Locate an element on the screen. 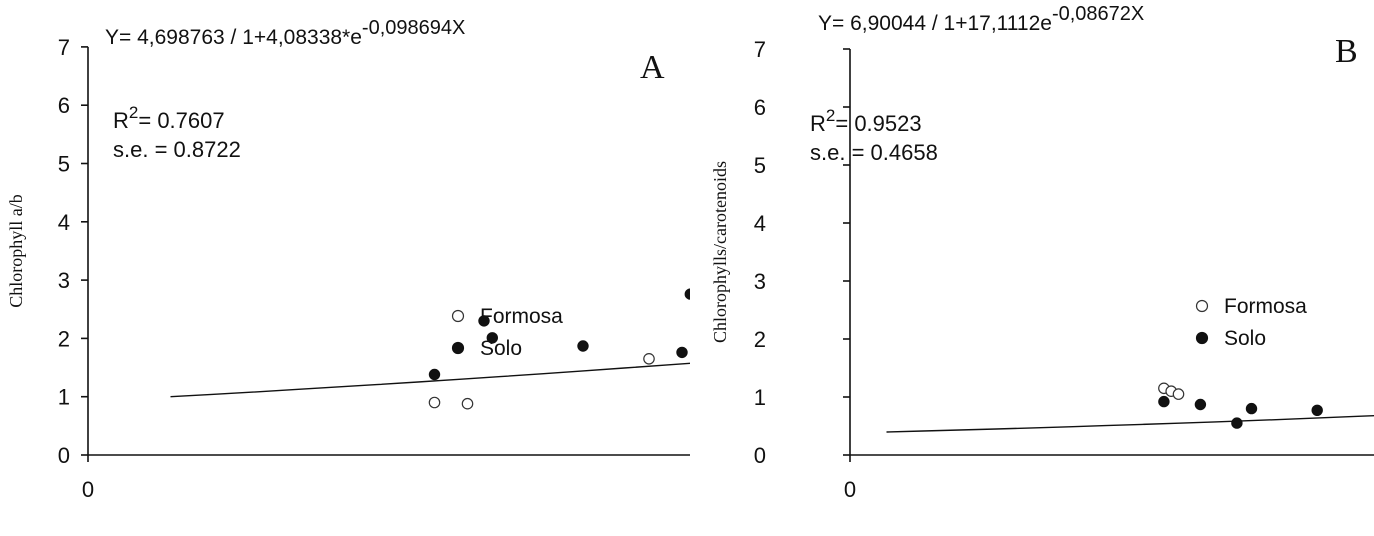  chart-a-y-tick-label: 0 is located at coordinates (64, 455).